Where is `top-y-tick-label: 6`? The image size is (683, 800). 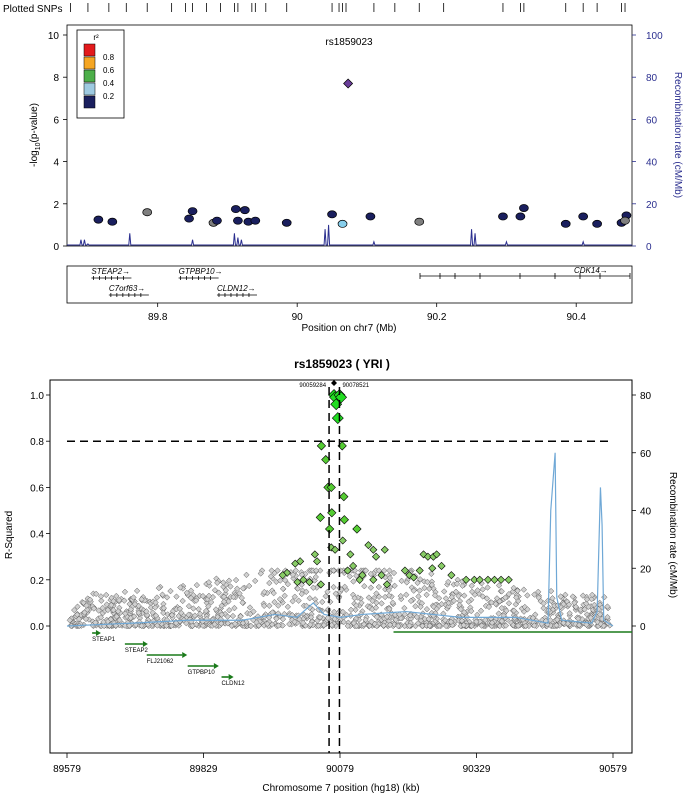
top-y-tick-label: 6 is located at coordinates (56, 120).